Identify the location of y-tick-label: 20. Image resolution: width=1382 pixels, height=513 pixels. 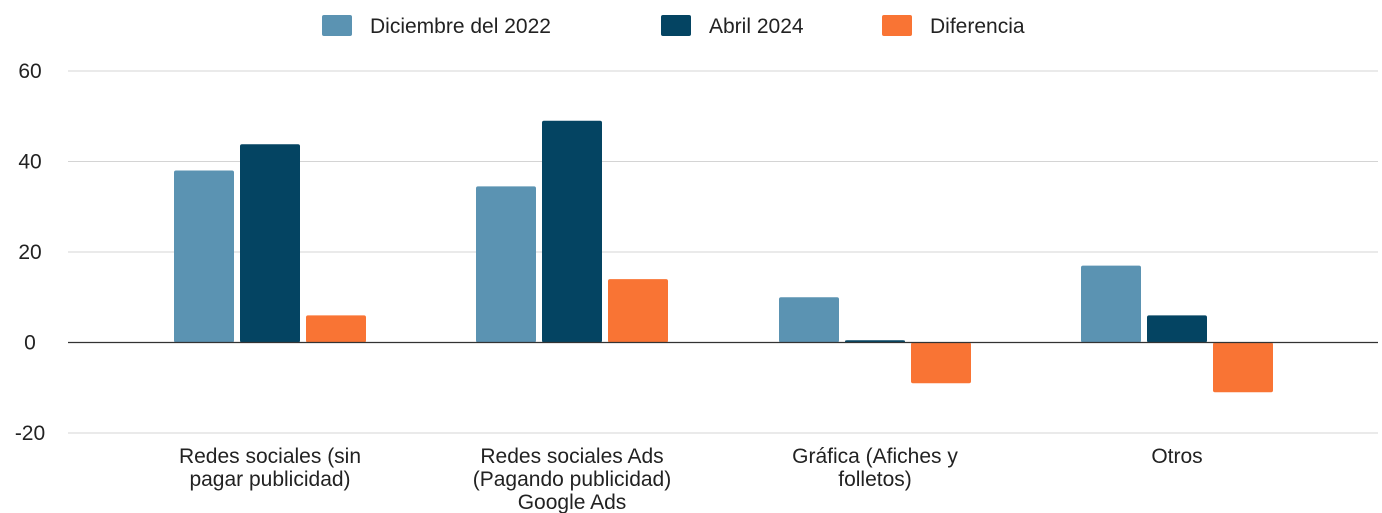
(29, 252).